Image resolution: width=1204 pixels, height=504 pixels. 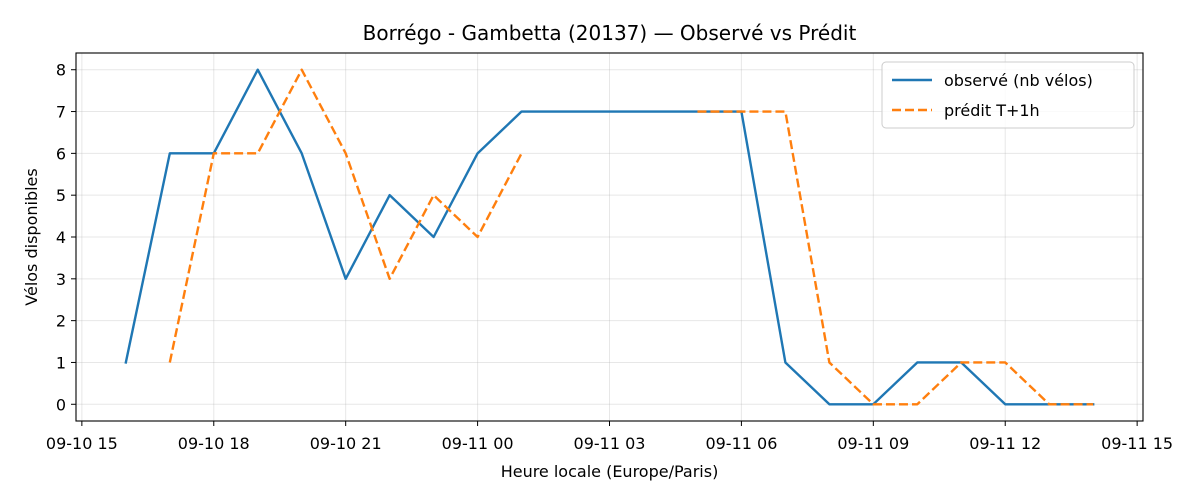 What do you see at coordinates (61, 279) in the screenshot?
I see `y-tick-label: 3` at bounding box center [61, 279].